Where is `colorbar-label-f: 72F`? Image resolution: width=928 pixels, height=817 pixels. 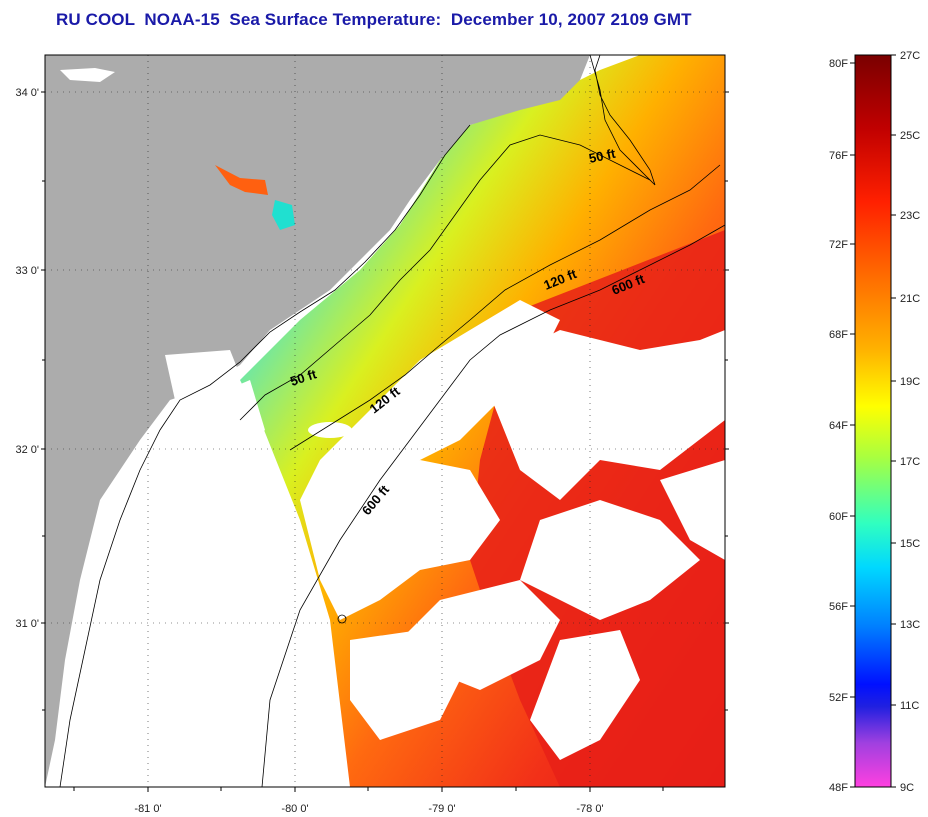
colorbar-label-f: 72F is located at coordinates (838, 245).